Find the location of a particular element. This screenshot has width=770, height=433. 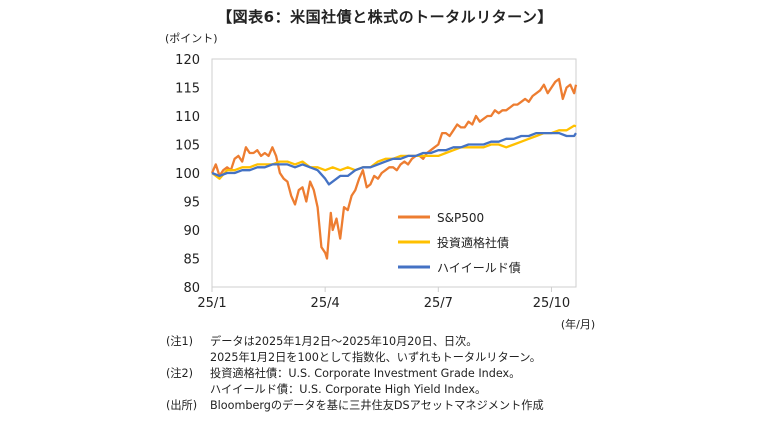

legend-label-investment-grade: 投資適格社債 is located at coordinates (473, 242).